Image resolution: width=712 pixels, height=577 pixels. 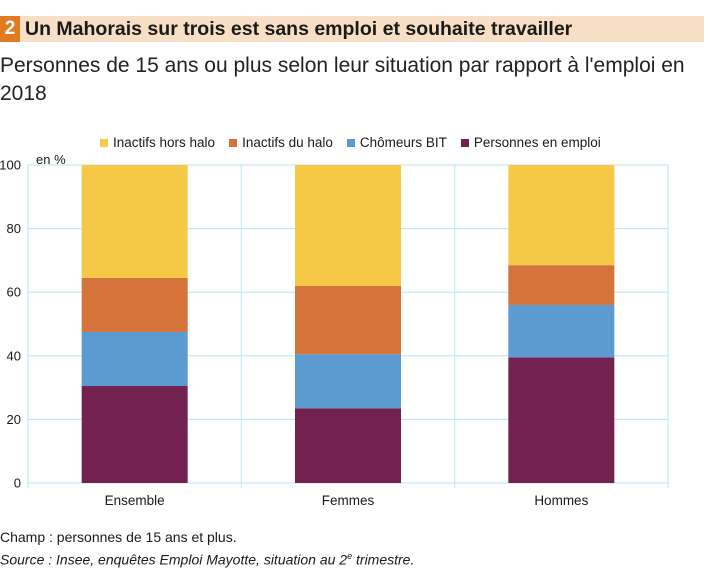 What do you see at coordinates (17, 483) in the screenshot?
I see `y-tick-label: 0` at bounding box center [17, 483].